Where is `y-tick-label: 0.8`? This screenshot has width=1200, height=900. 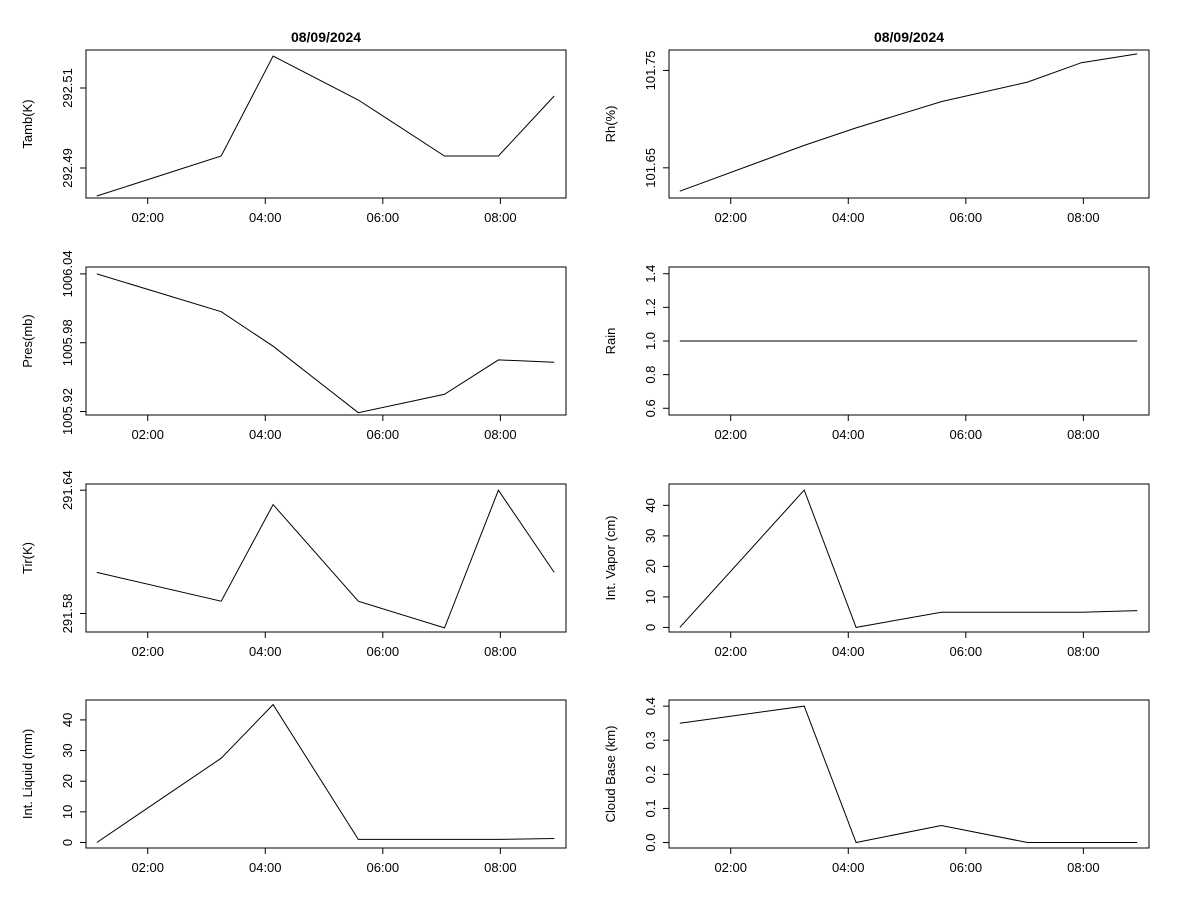 y-tick-label: 0.8 is located at coordinates (650, 375).